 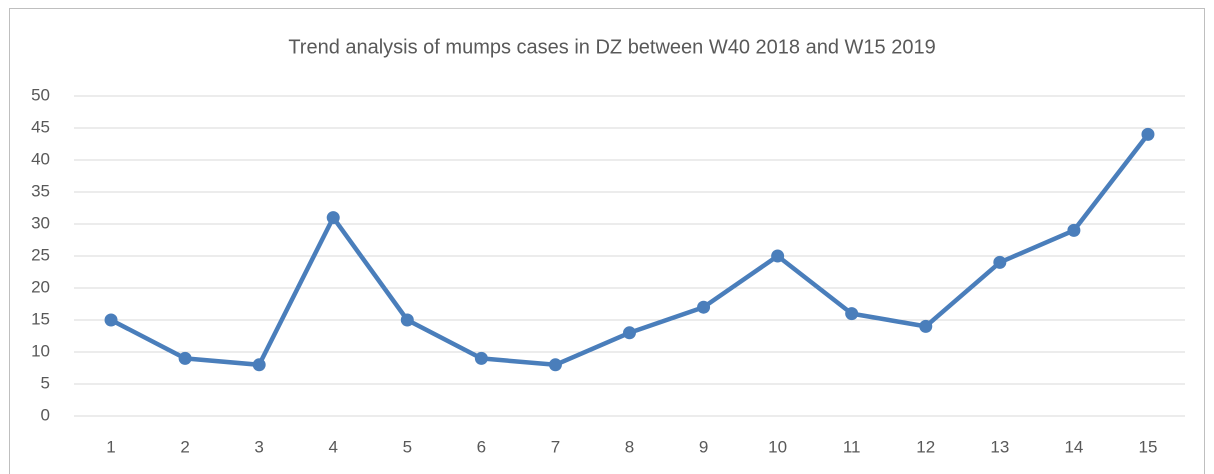 What do you see at coordinates (40, 126) in the screenshot?
I see `y-tick-label: 45` at bounding box center [40, 126].